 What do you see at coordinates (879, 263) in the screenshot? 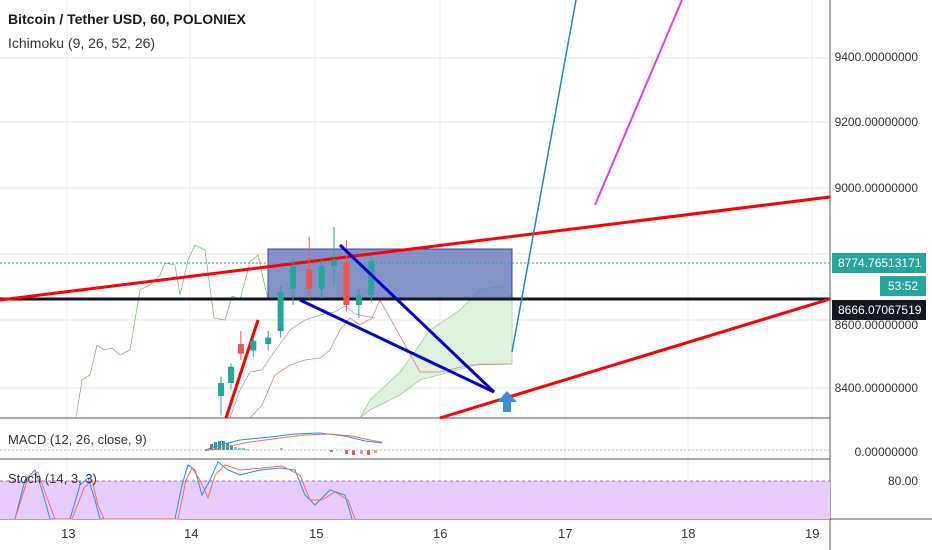
I see `last-price-tag: 8774.76513171` at bounding box center [879, 263].